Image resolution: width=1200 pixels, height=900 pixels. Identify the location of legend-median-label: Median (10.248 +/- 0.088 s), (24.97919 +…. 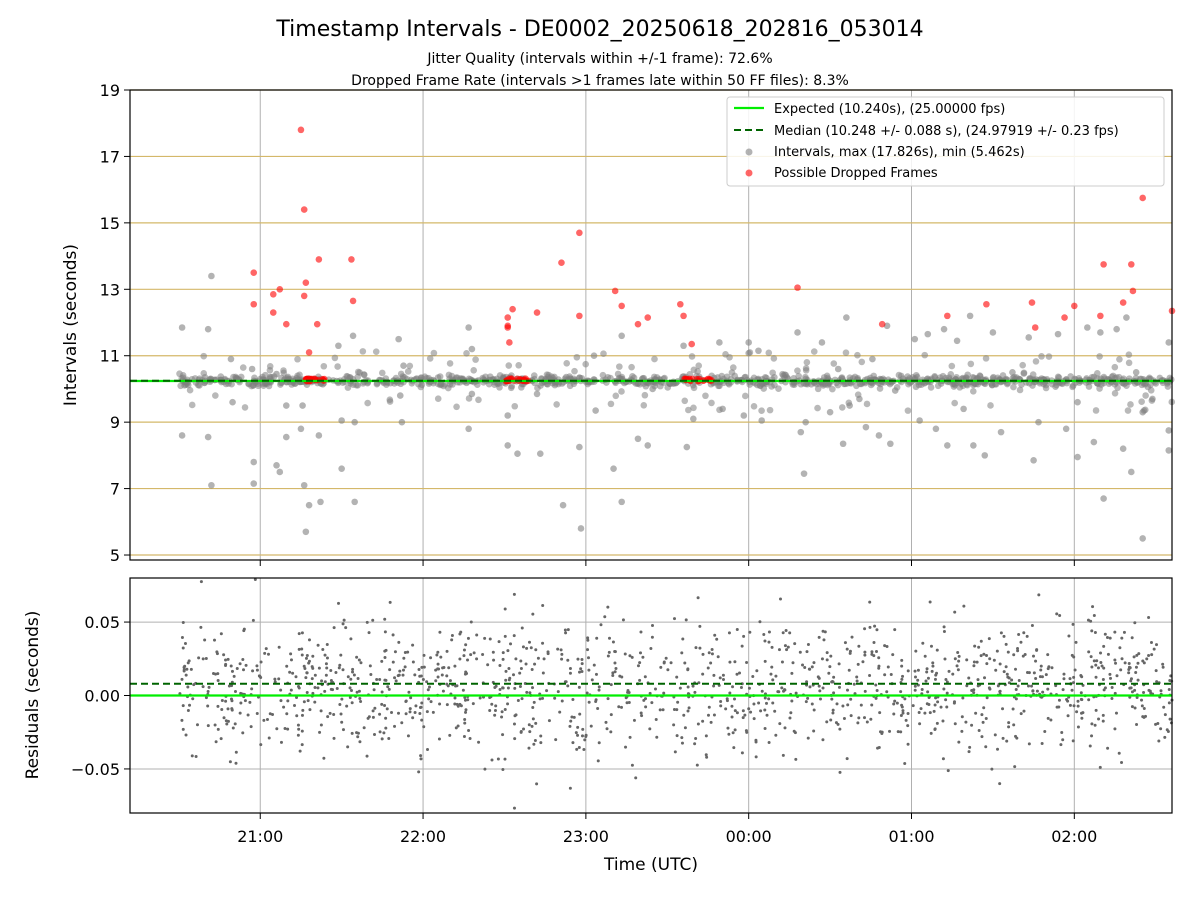
(946, 131).